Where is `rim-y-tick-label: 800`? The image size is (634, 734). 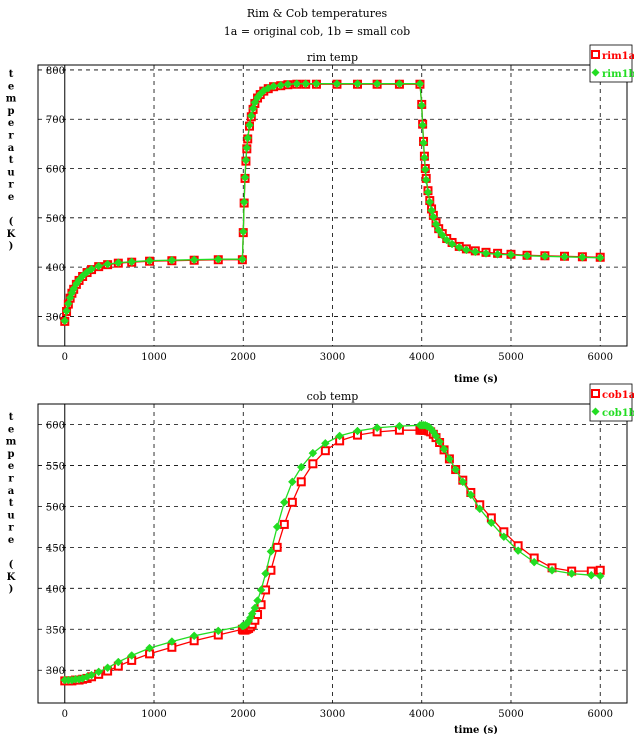
rim-y-tick-label: 800 is located at coordinates (55, 71).